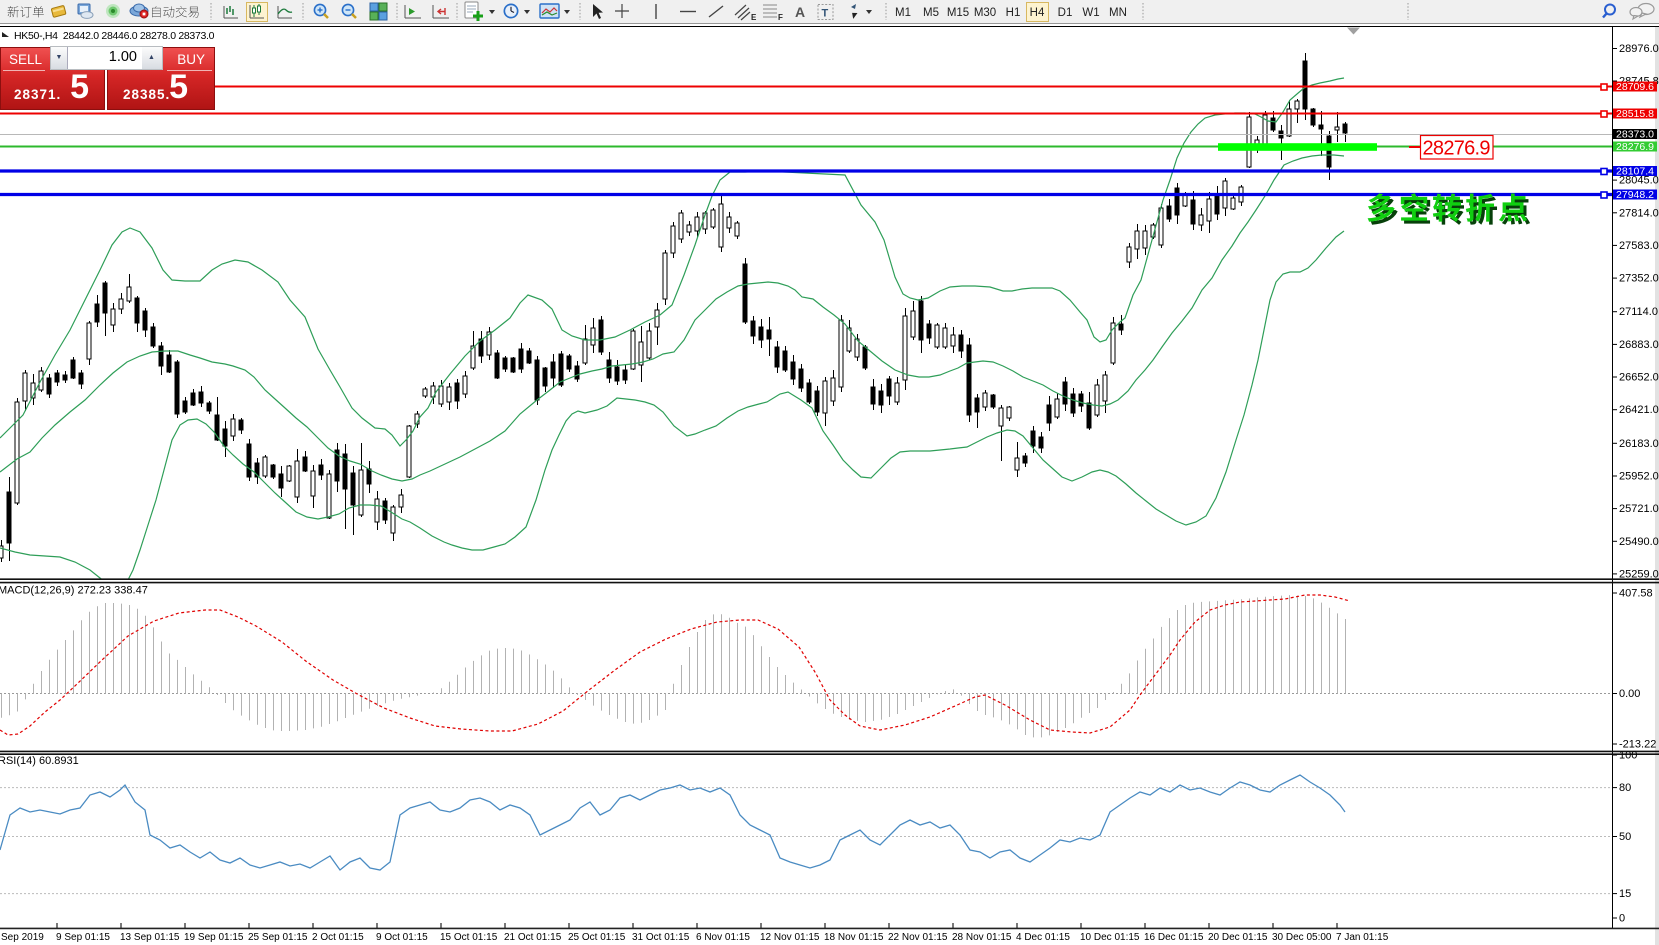 Image resolution: width=1659 pixels, height=945 pixels. I want to click on svg-text: M30, so click(985, 13).